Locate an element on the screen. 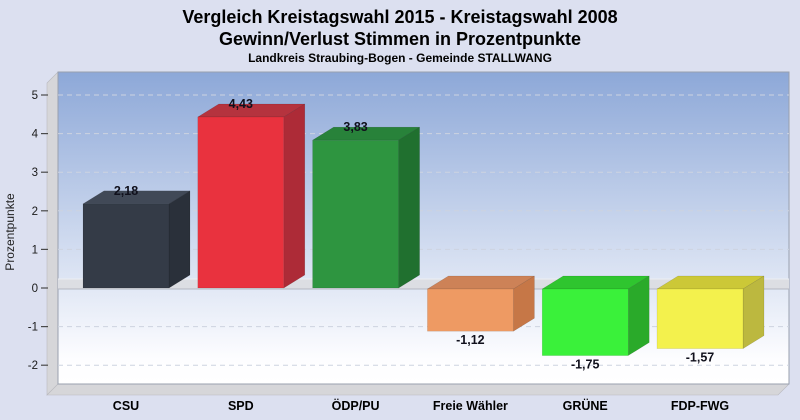 Image resolution: width=800 pixels, height=420 pixels. value-label-gruene: -1,75 is located at coordinates (585, 365).